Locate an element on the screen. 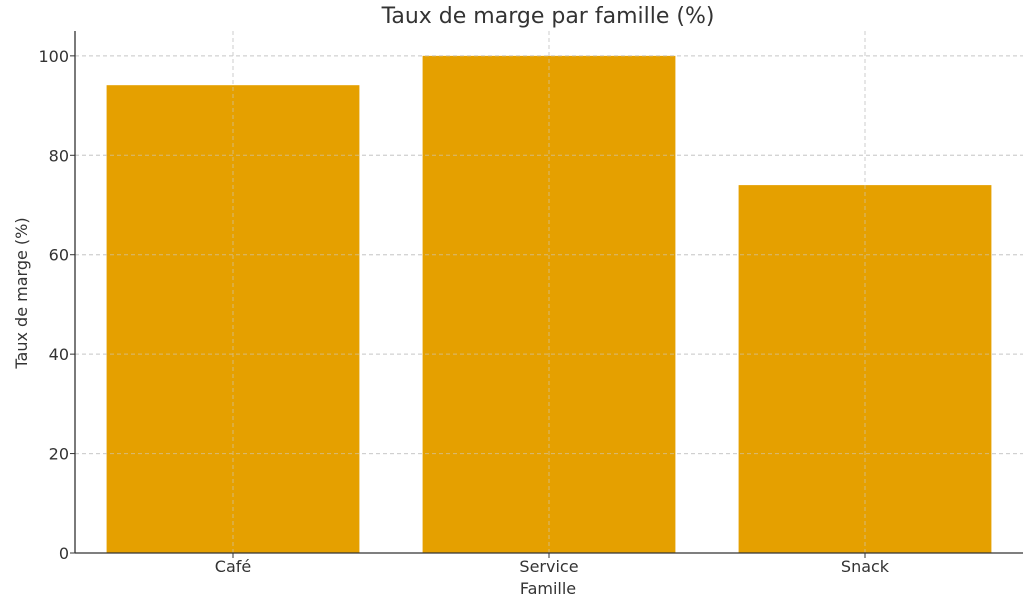 The width and height of the screenshot is (1029, 596). y-tick-label: 100 is located at coordinates (53, 56).